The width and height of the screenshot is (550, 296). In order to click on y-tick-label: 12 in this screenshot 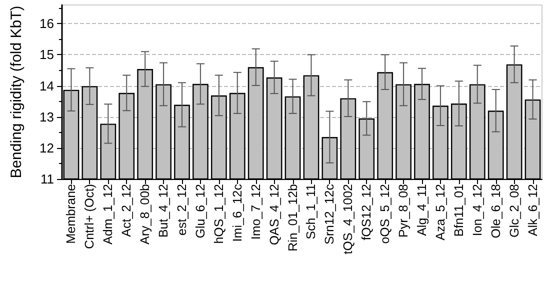, I will do `click(47, 148)`.